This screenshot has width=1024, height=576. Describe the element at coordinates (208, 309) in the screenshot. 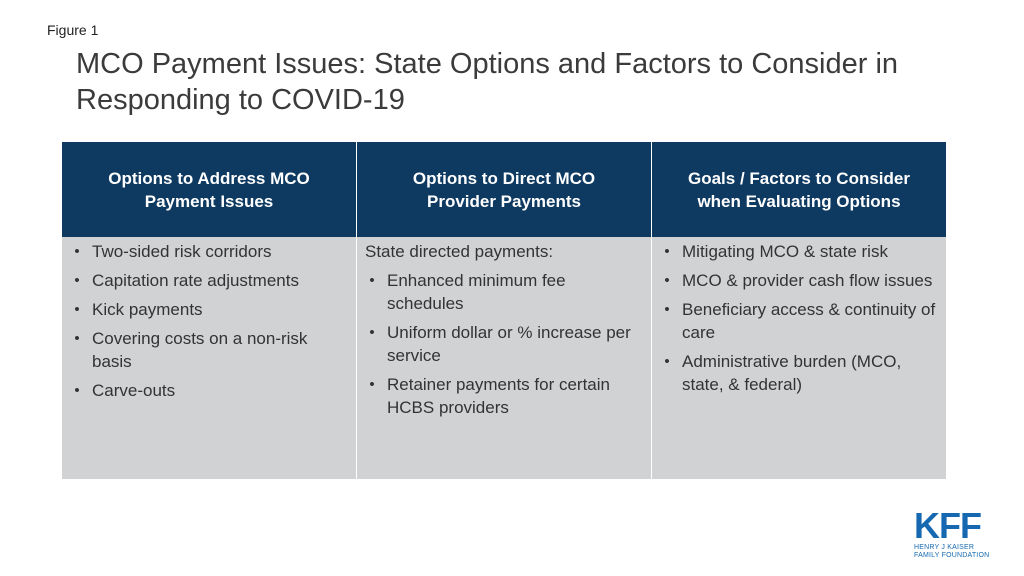

I see `list-item: • Kick payments` at that location.